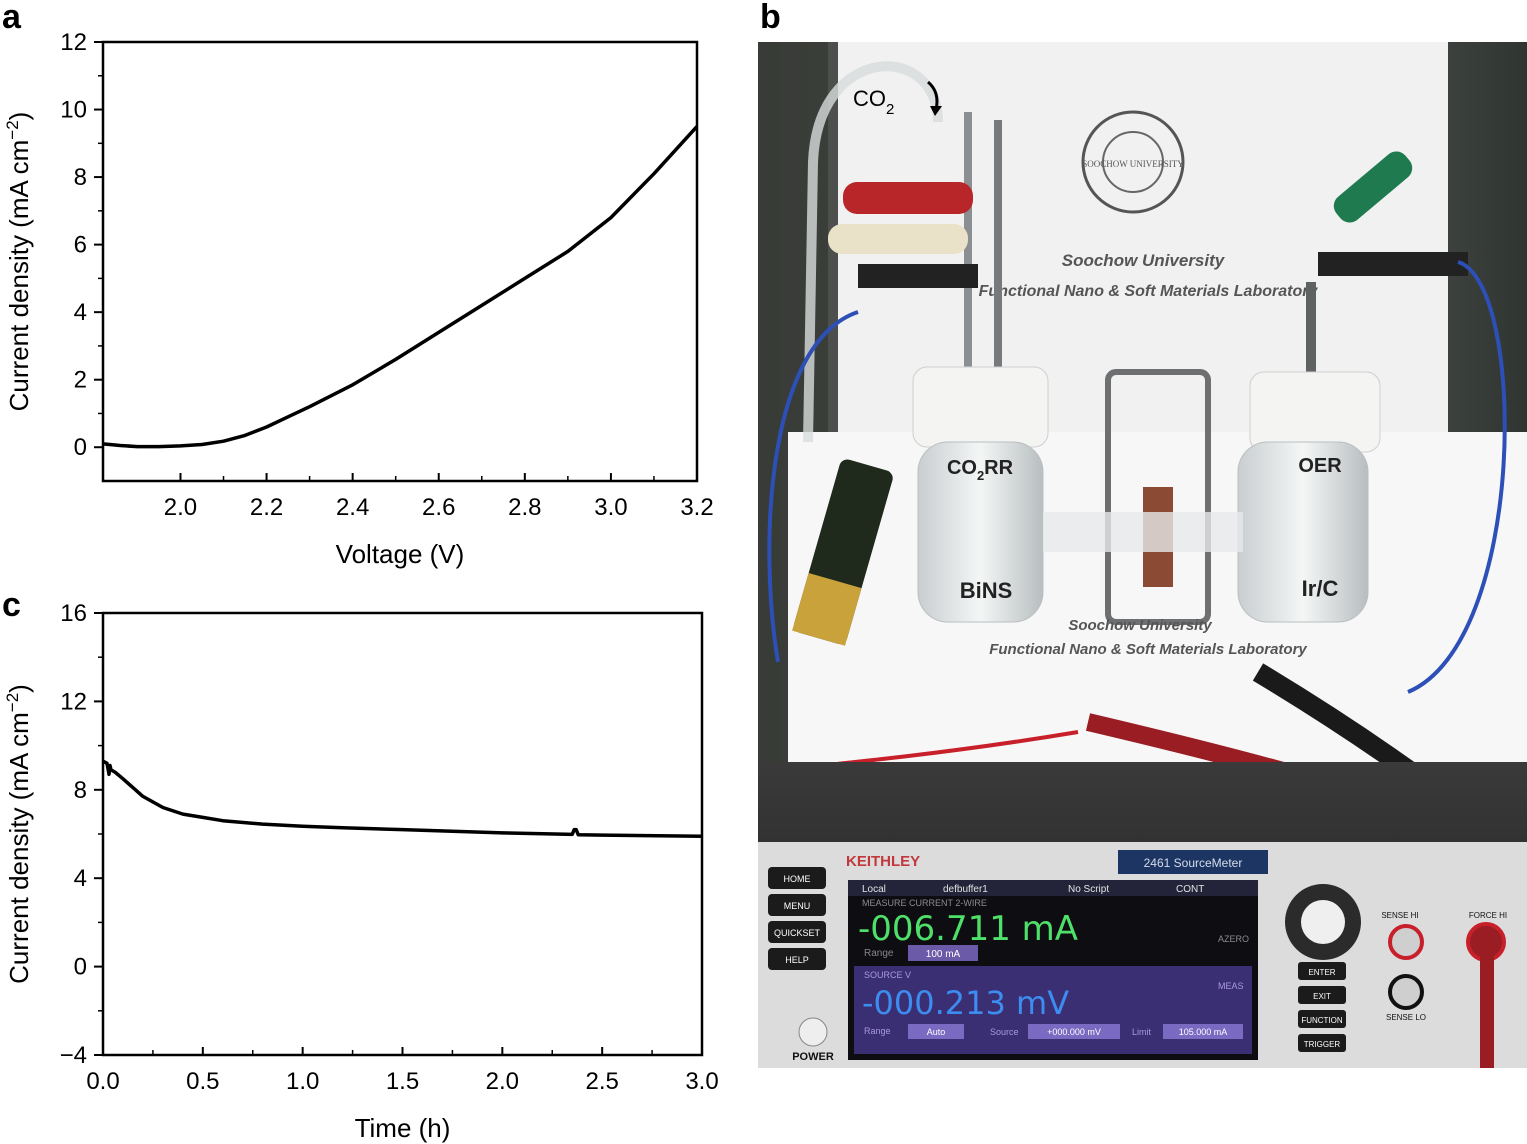  I want to click on anode-cell: OER Ir/C, so click(1309, 497).